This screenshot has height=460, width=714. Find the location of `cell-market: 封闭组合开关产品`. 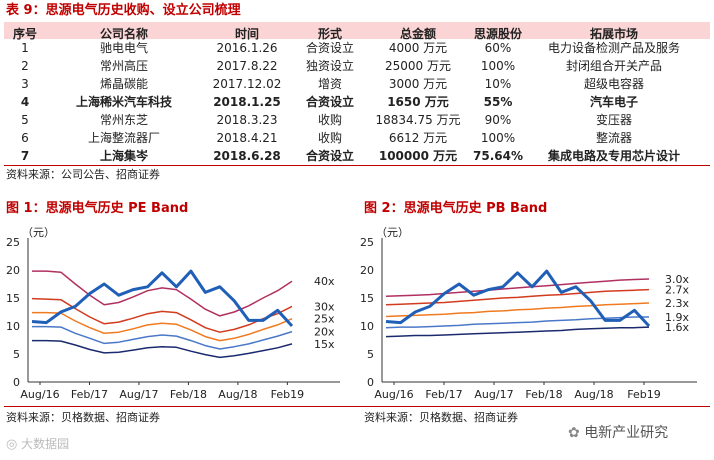

cell-market: 封闭组合开关产品 is located at coordinates (614, 66).